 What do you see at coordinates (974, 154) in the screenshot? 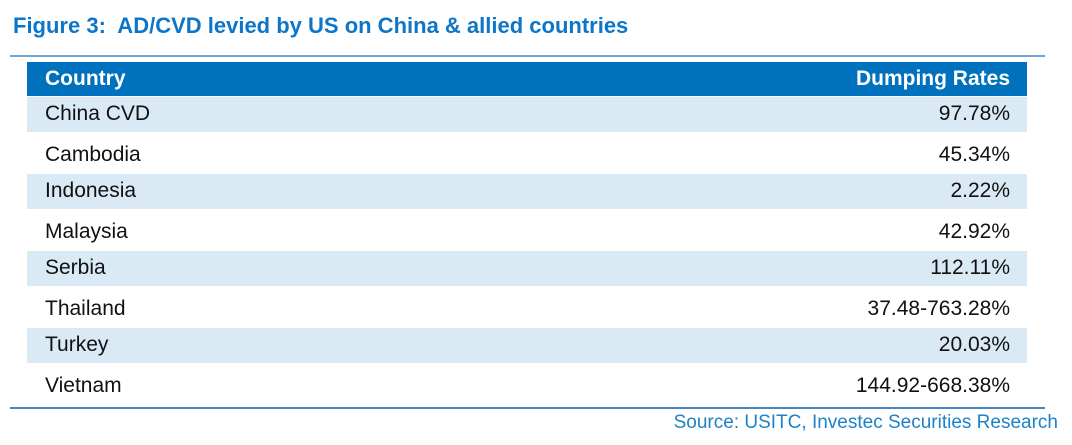
I see `dumping-rate-cell: 45.34%` at bounding box center [974, 154].